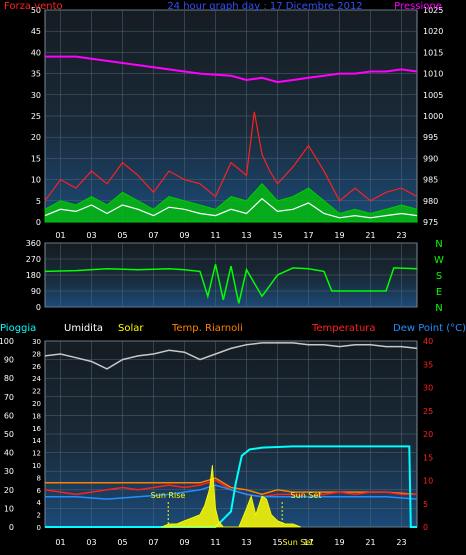 This screenshot has width=466, height=555. What do you see at coordinates (370, 235) in the screenshot?
I see `p1-x-tick: 21` at bounding box center [370, 235].